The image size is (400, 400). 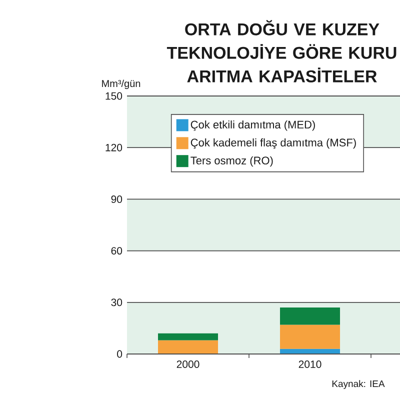 I want to click on y-axis-title: Mm³/gün, so click(x=121, y=85).